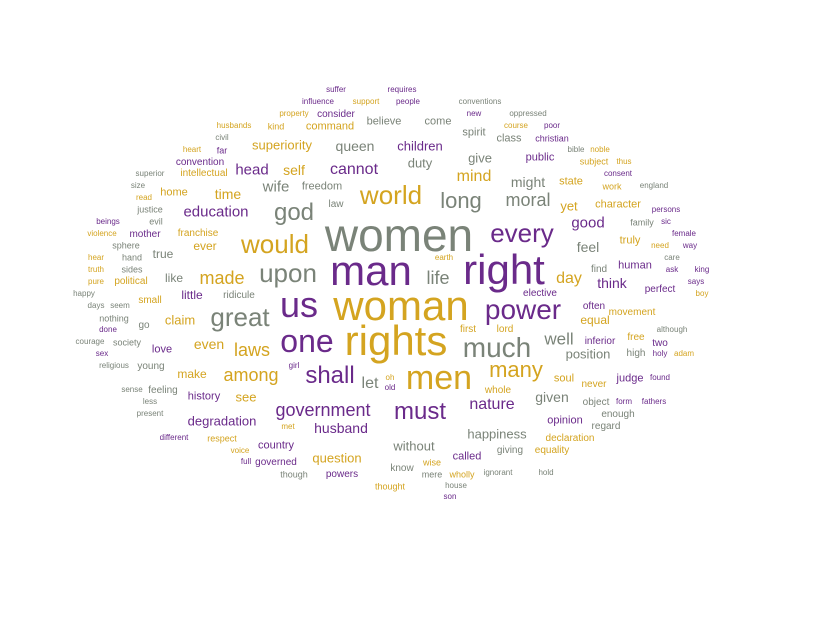  I want to click on word: present, so click(150, 413).